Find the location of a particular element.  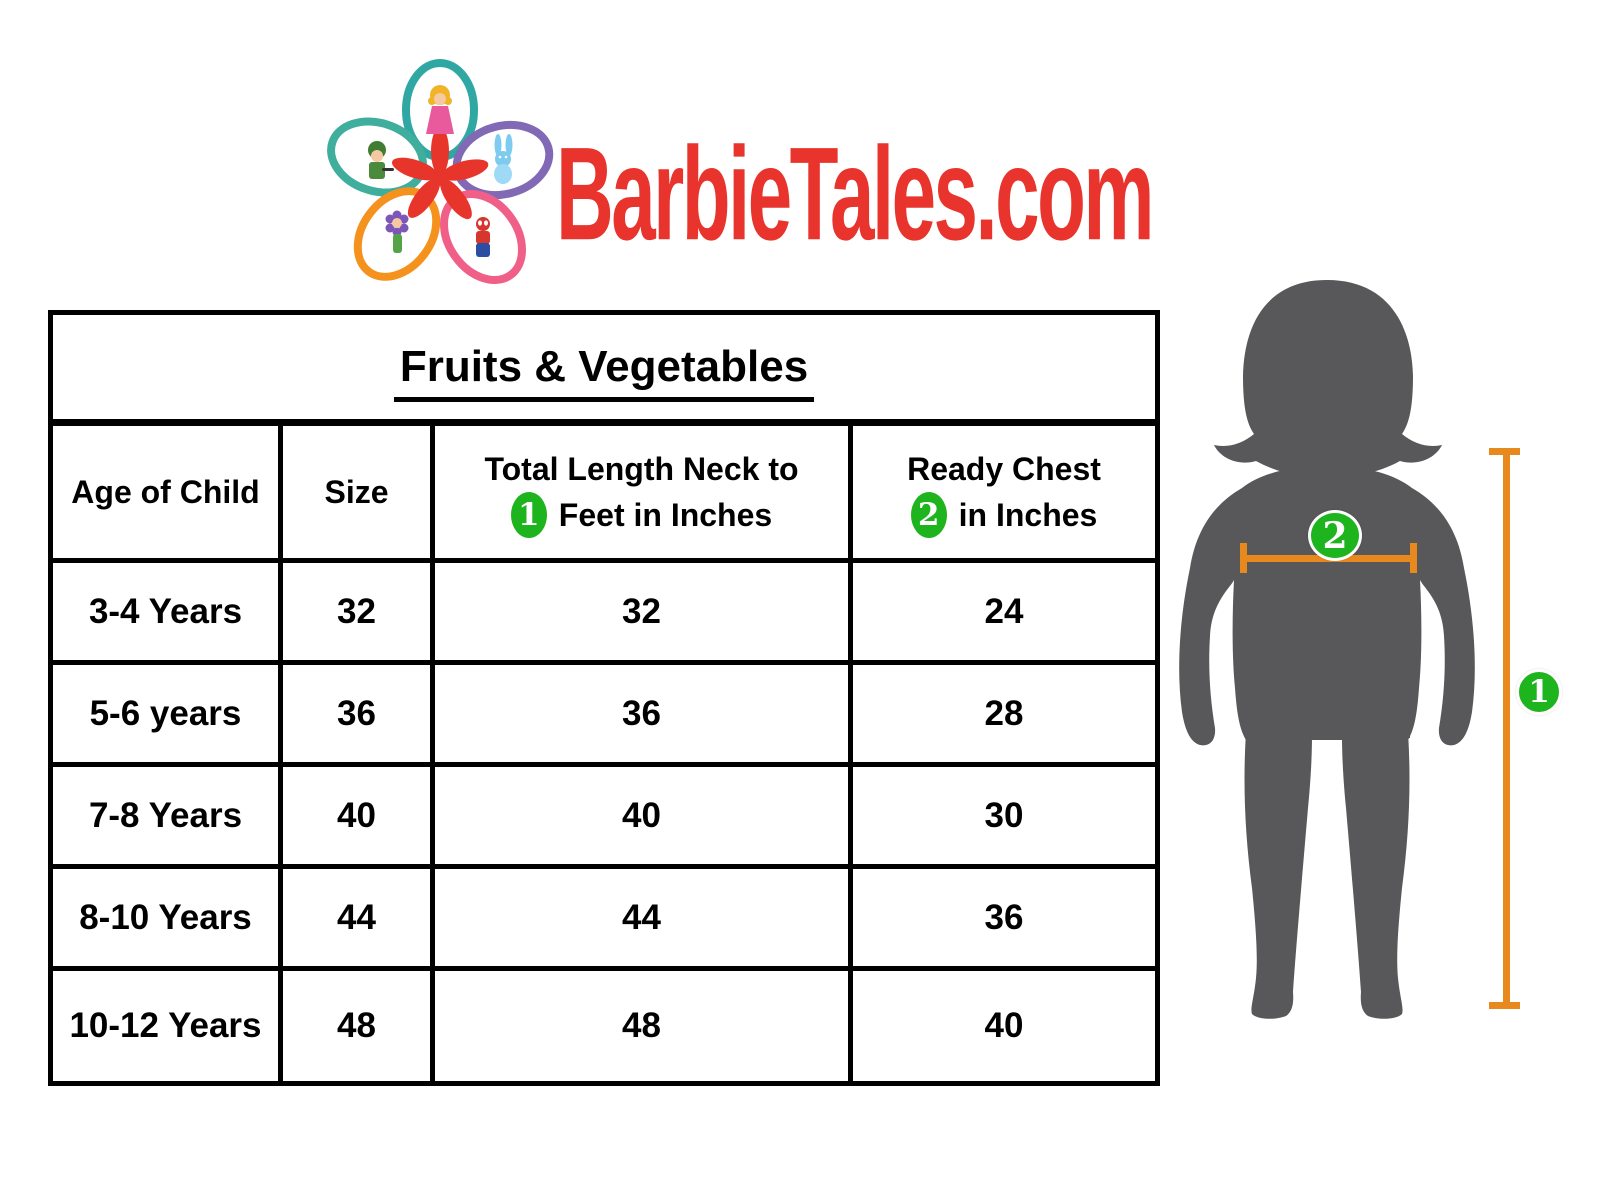

figure-marker-2-badge: 2 is located at coordinates (1335, 535).